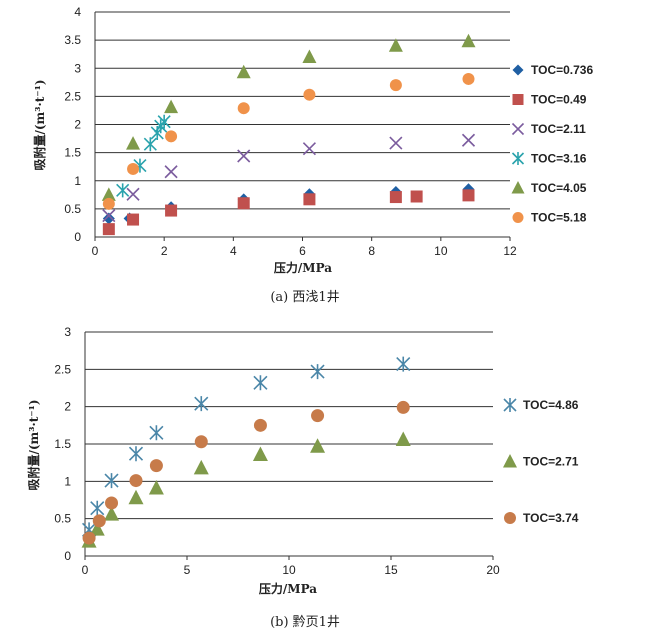 Image resolution: width=656 pixels, height=640 pixels. I want to click on chart-a-xlabel: 压力/MPa, so click(303, 267).